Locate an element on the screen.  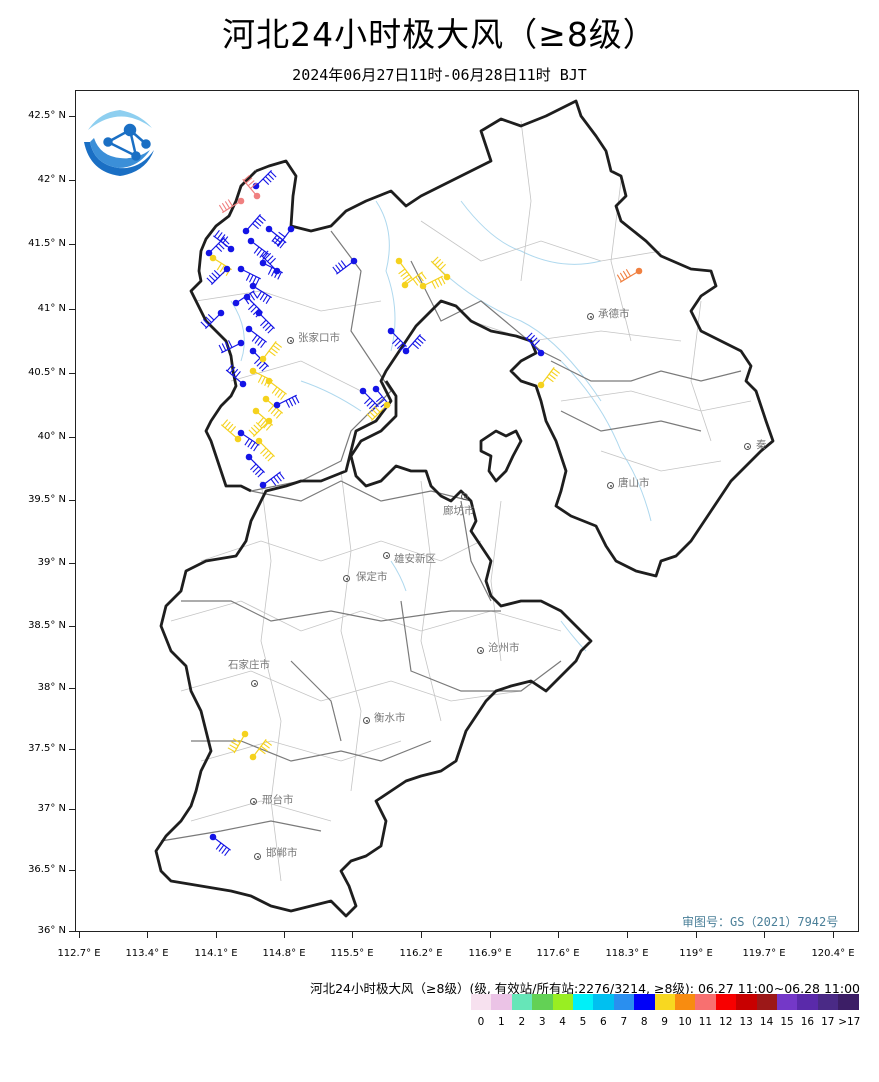
y-axis-label: 42° N is located at coordinates (51, 179).